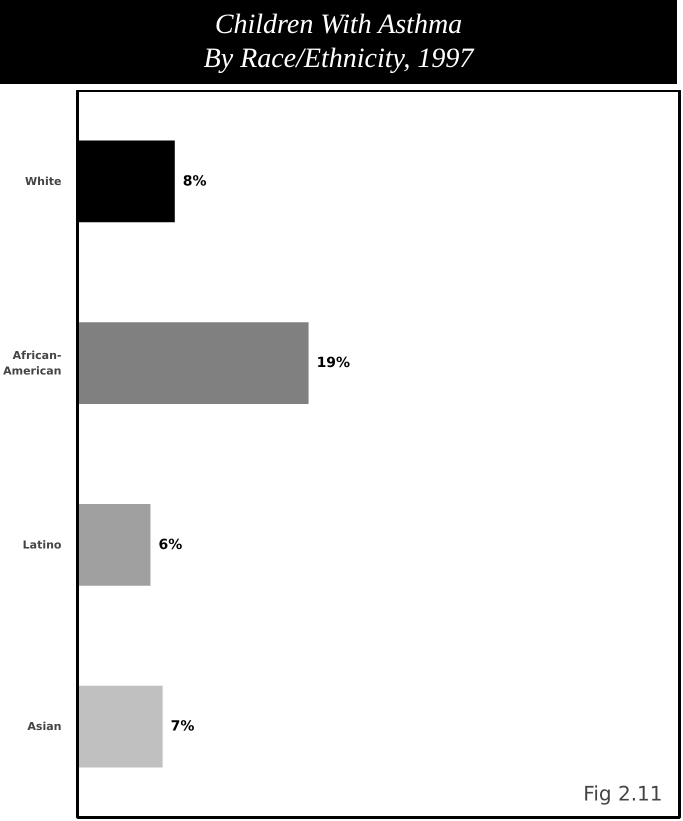  What do you see at coordinates (333, 363) in the screenshot?
I see `data-label: 19%` at bounding box center [333, 363].